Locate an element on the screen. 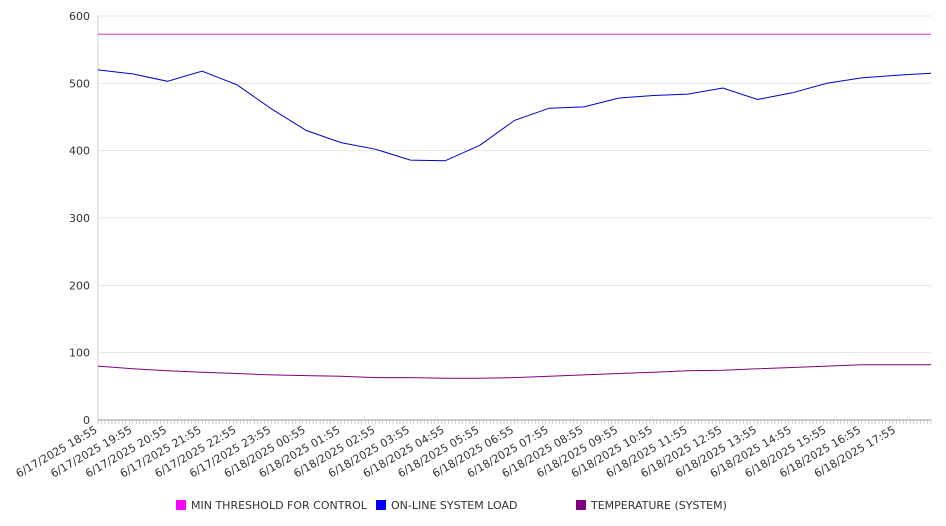 The width and height of the screenshot is (946, 526). y-tick-label: 500 is located at coordinates (79, 83).